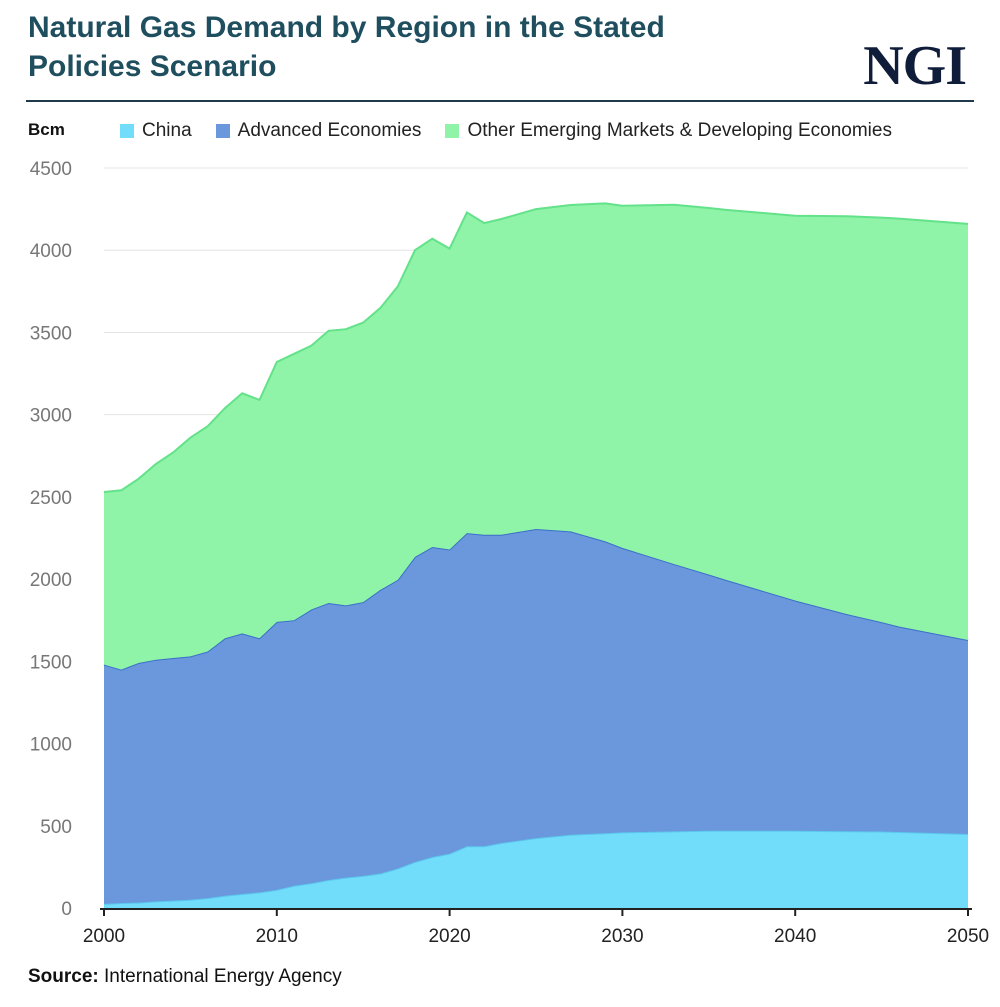 The height and width of the screenshot is (1007, 1000). Describe the element at coordinates (968, 936) in the screenshot. I see `x-tick-label-2050: 2050` at that location.